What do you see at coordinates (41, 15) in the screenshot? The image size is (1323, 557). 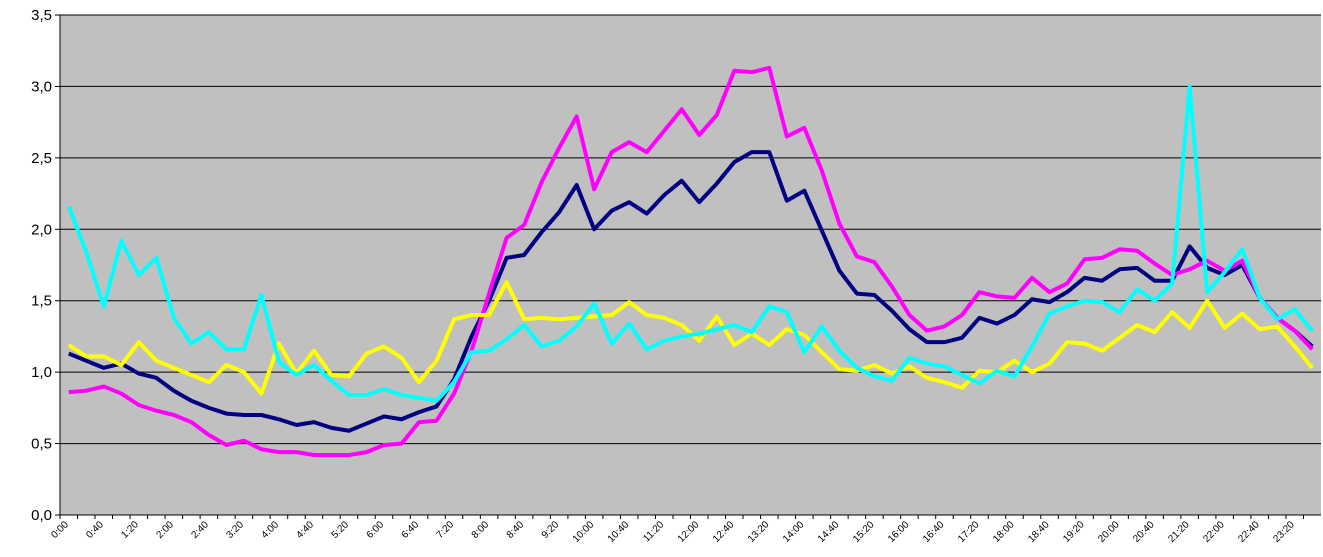 I see `y-tick-label: 3,5` at bounding box center [41, 15].